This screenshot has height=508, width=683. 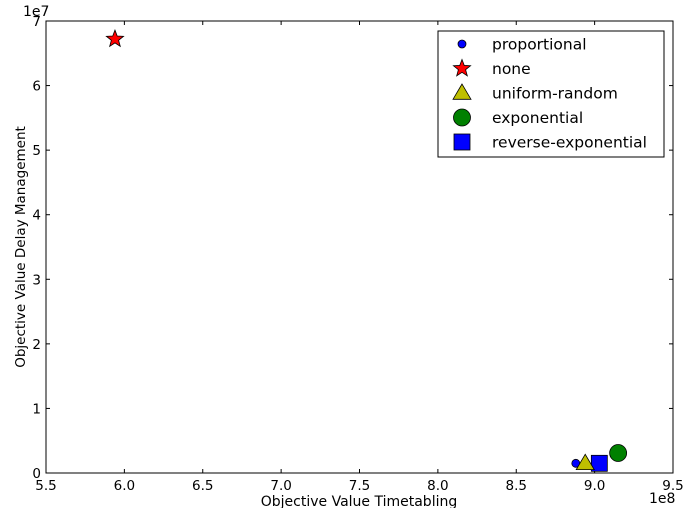 What do you see at coordinates (569, 143) in the screenshot?
I see `legend-label-reverse-exponential: reverse-exponential` at bounding box center [569, 143].